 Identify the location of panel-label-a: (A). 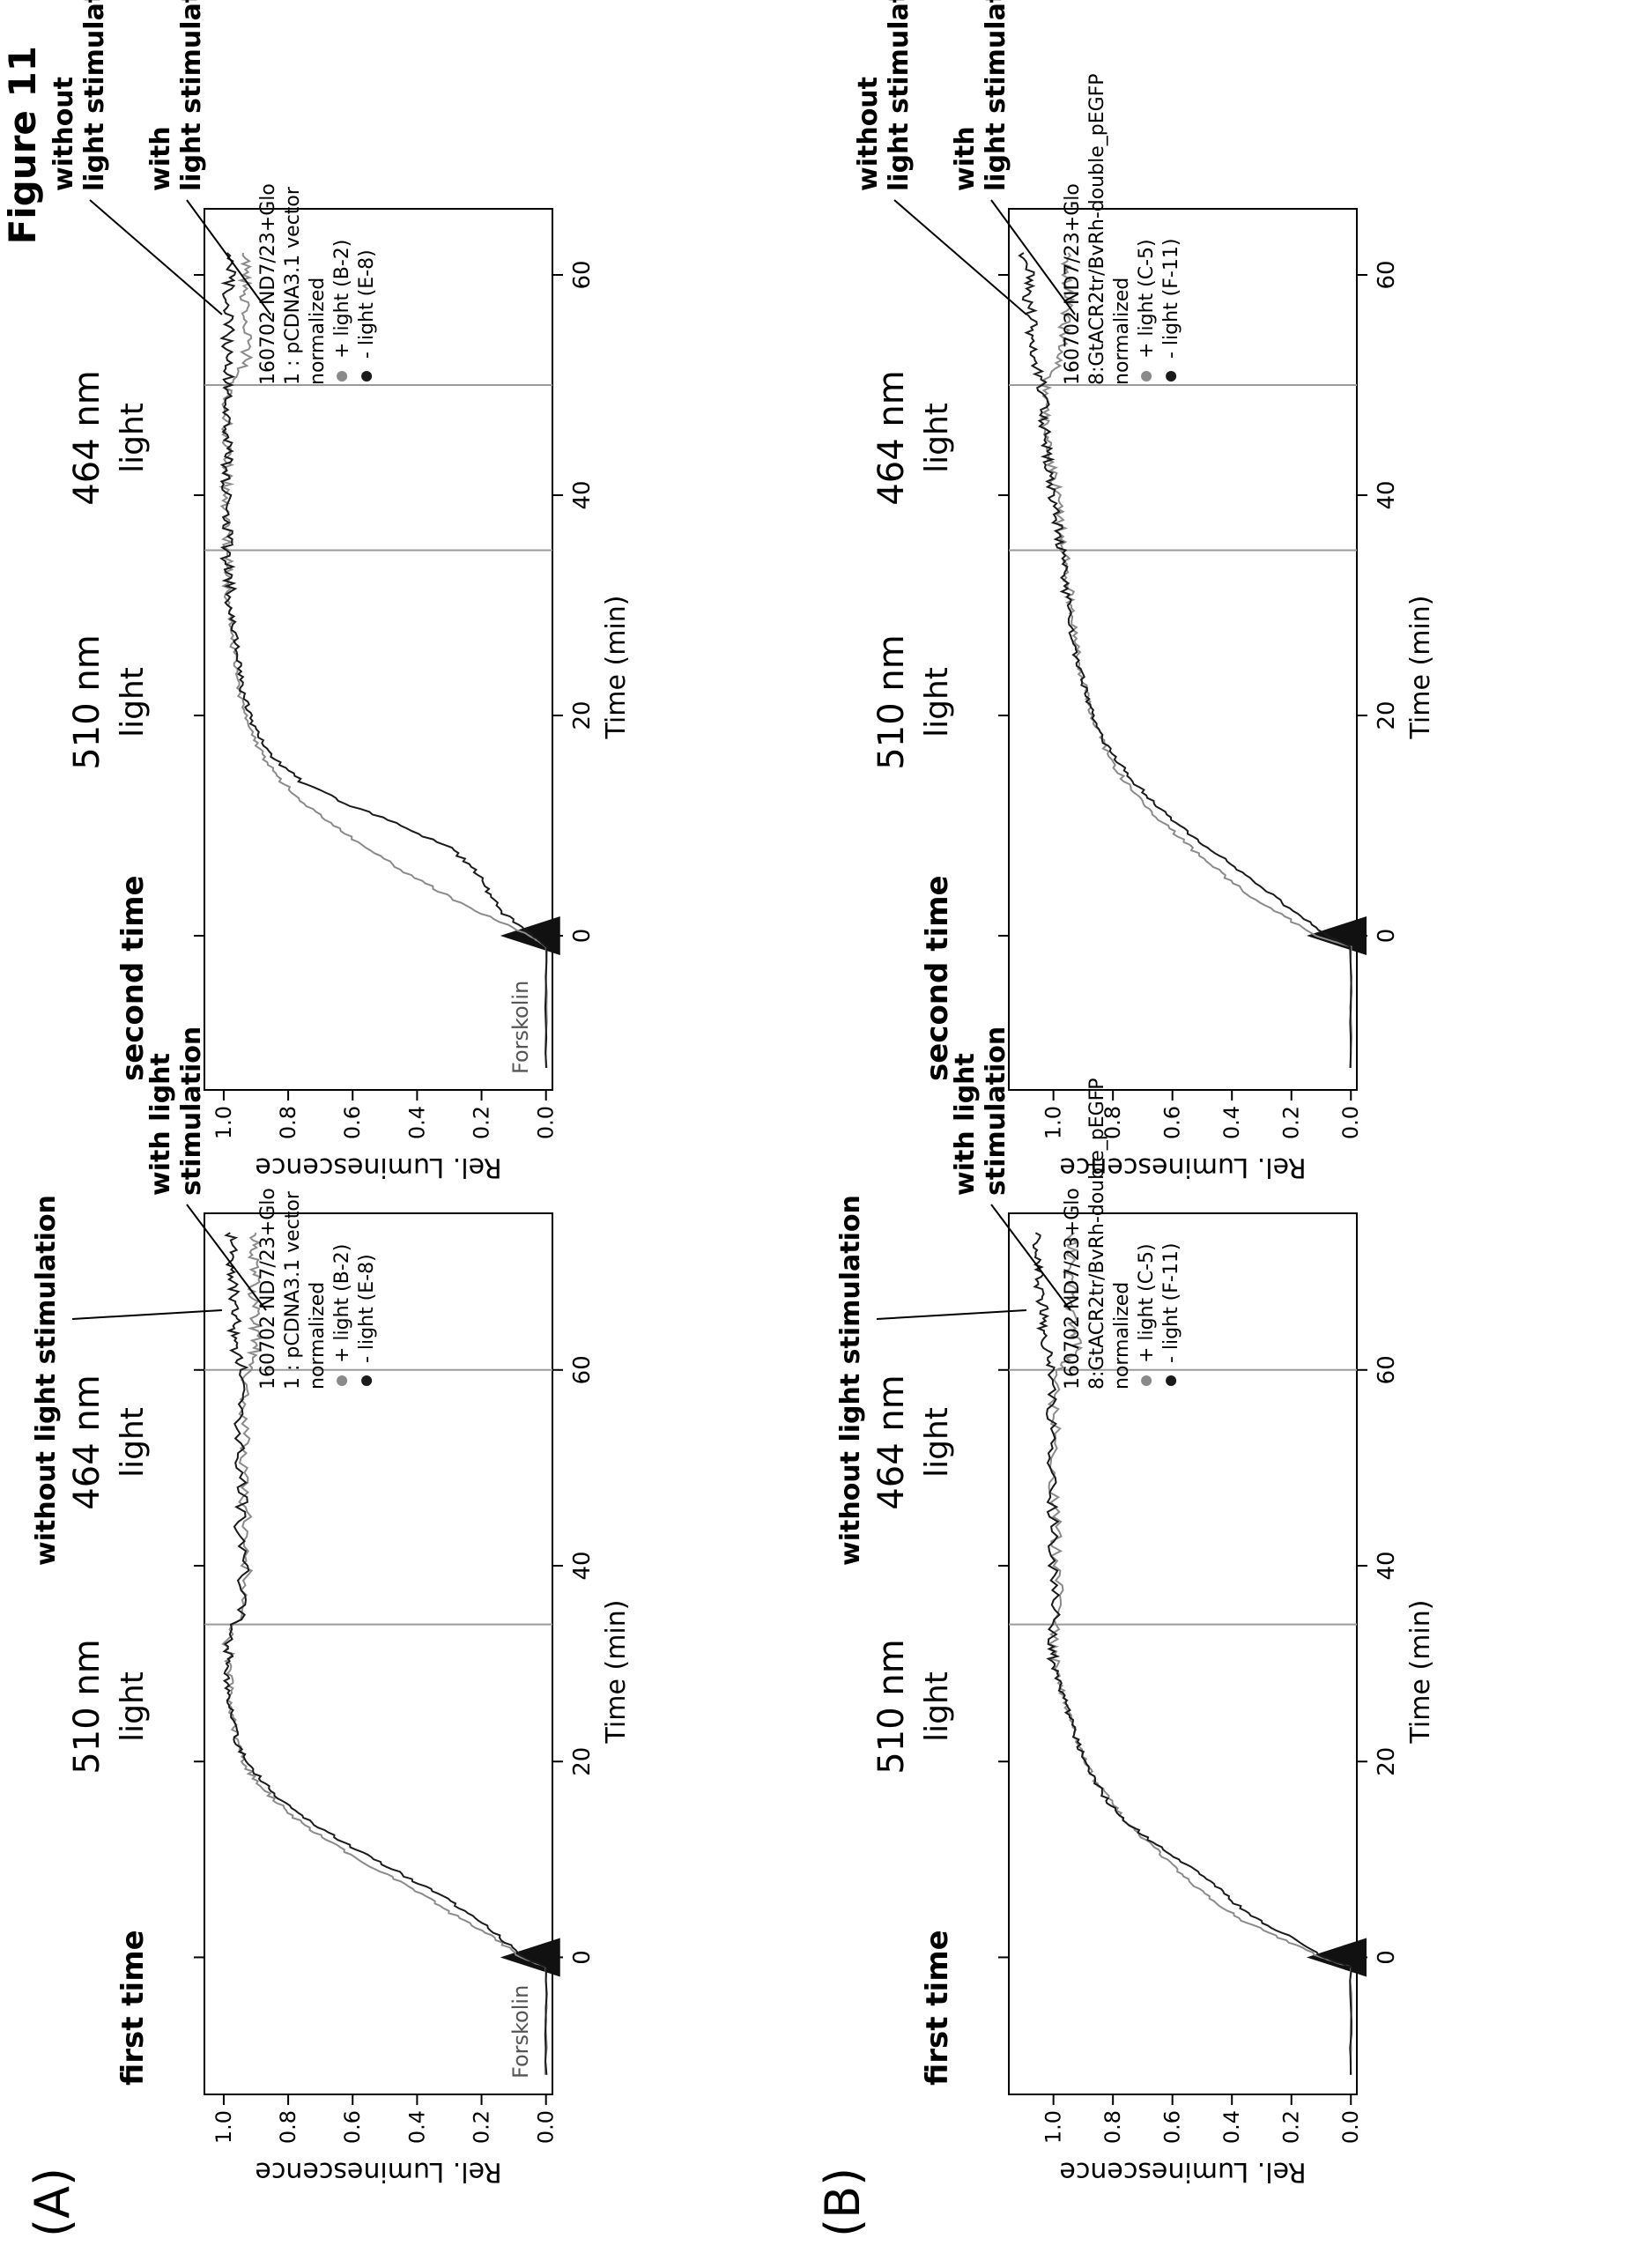
(52, 2202).